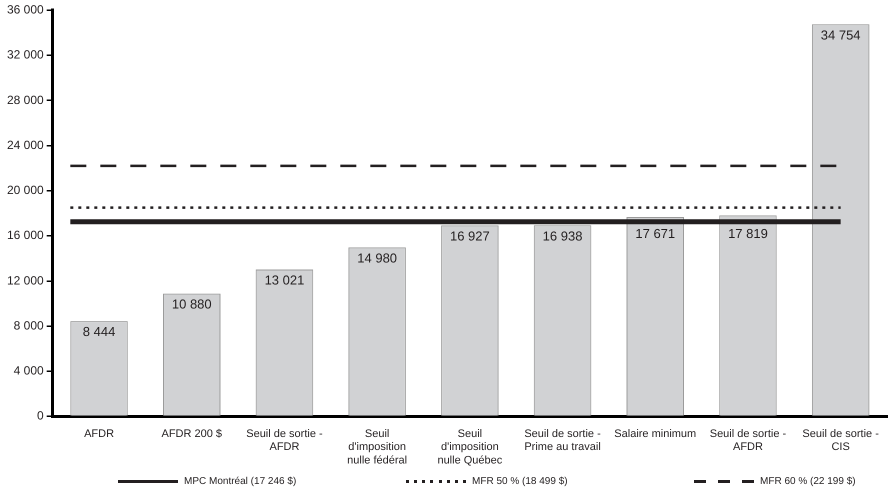  What do you see at coordinates (808, 481) in the screenshot?
I see `legend-label: MFR 60 % (22 199 $)` at bounding box center [808, 481].